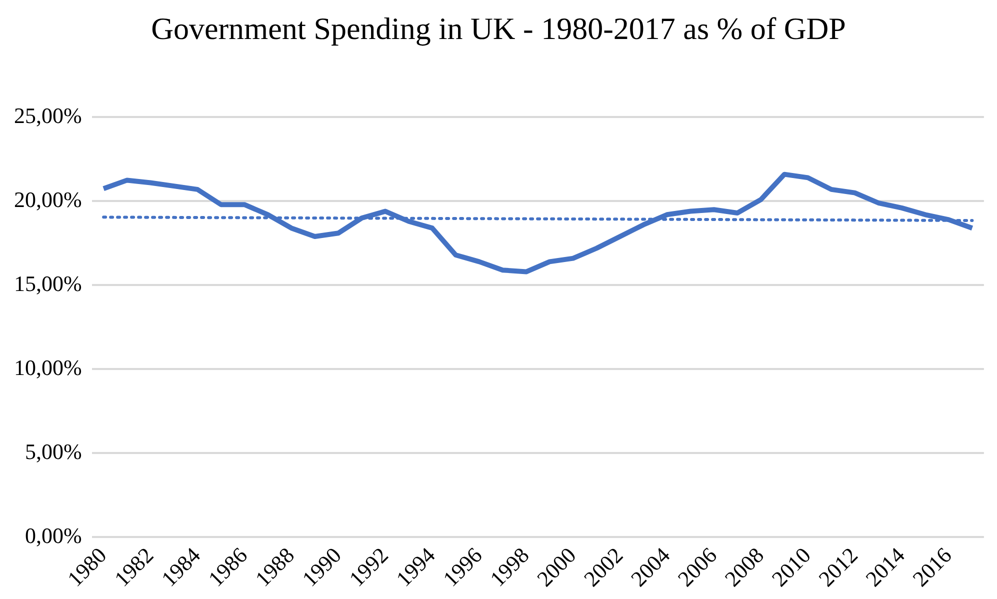 Image resolution: width=997 pixels, height=599 pixels. Describe the element at coordinates (53, 535) in the screenshot. I see `y-tick-label: 0,00%` at that location.